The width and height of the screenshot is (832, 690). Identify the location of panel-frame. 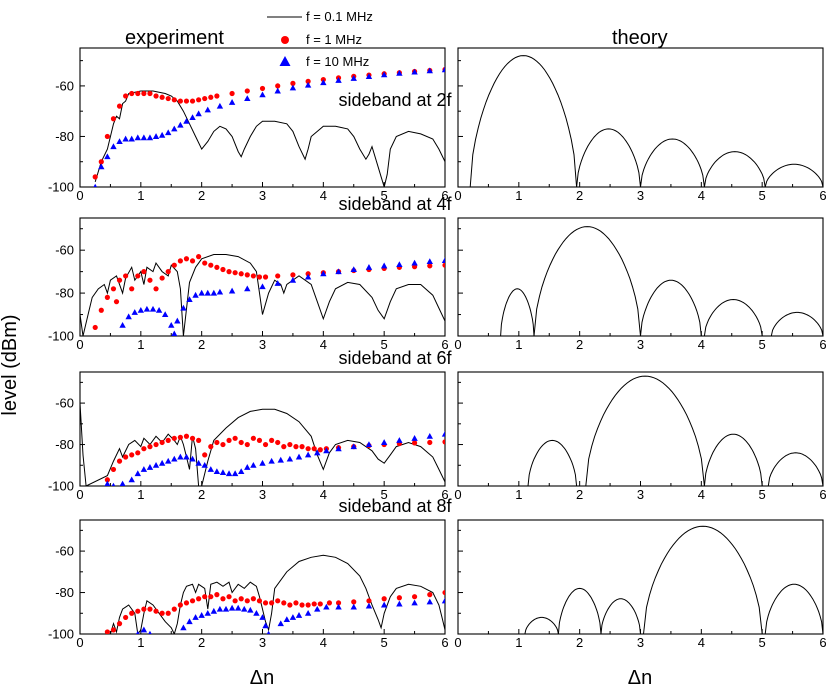
(640, 117).